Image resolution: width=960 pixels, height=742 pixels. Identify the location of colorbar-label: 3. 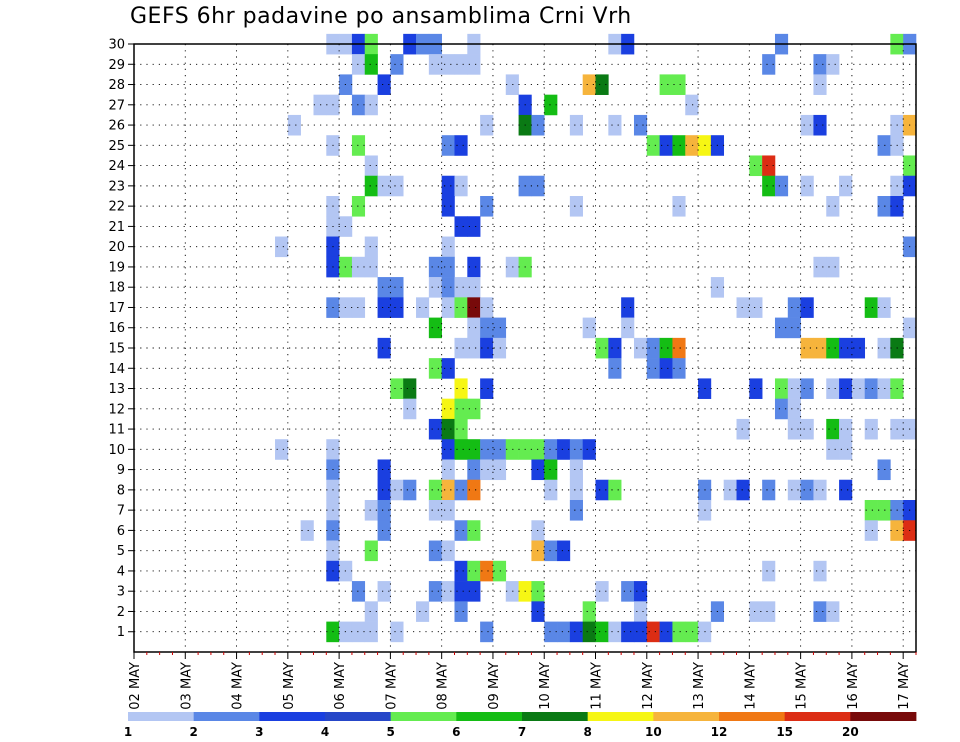
(259, 732).